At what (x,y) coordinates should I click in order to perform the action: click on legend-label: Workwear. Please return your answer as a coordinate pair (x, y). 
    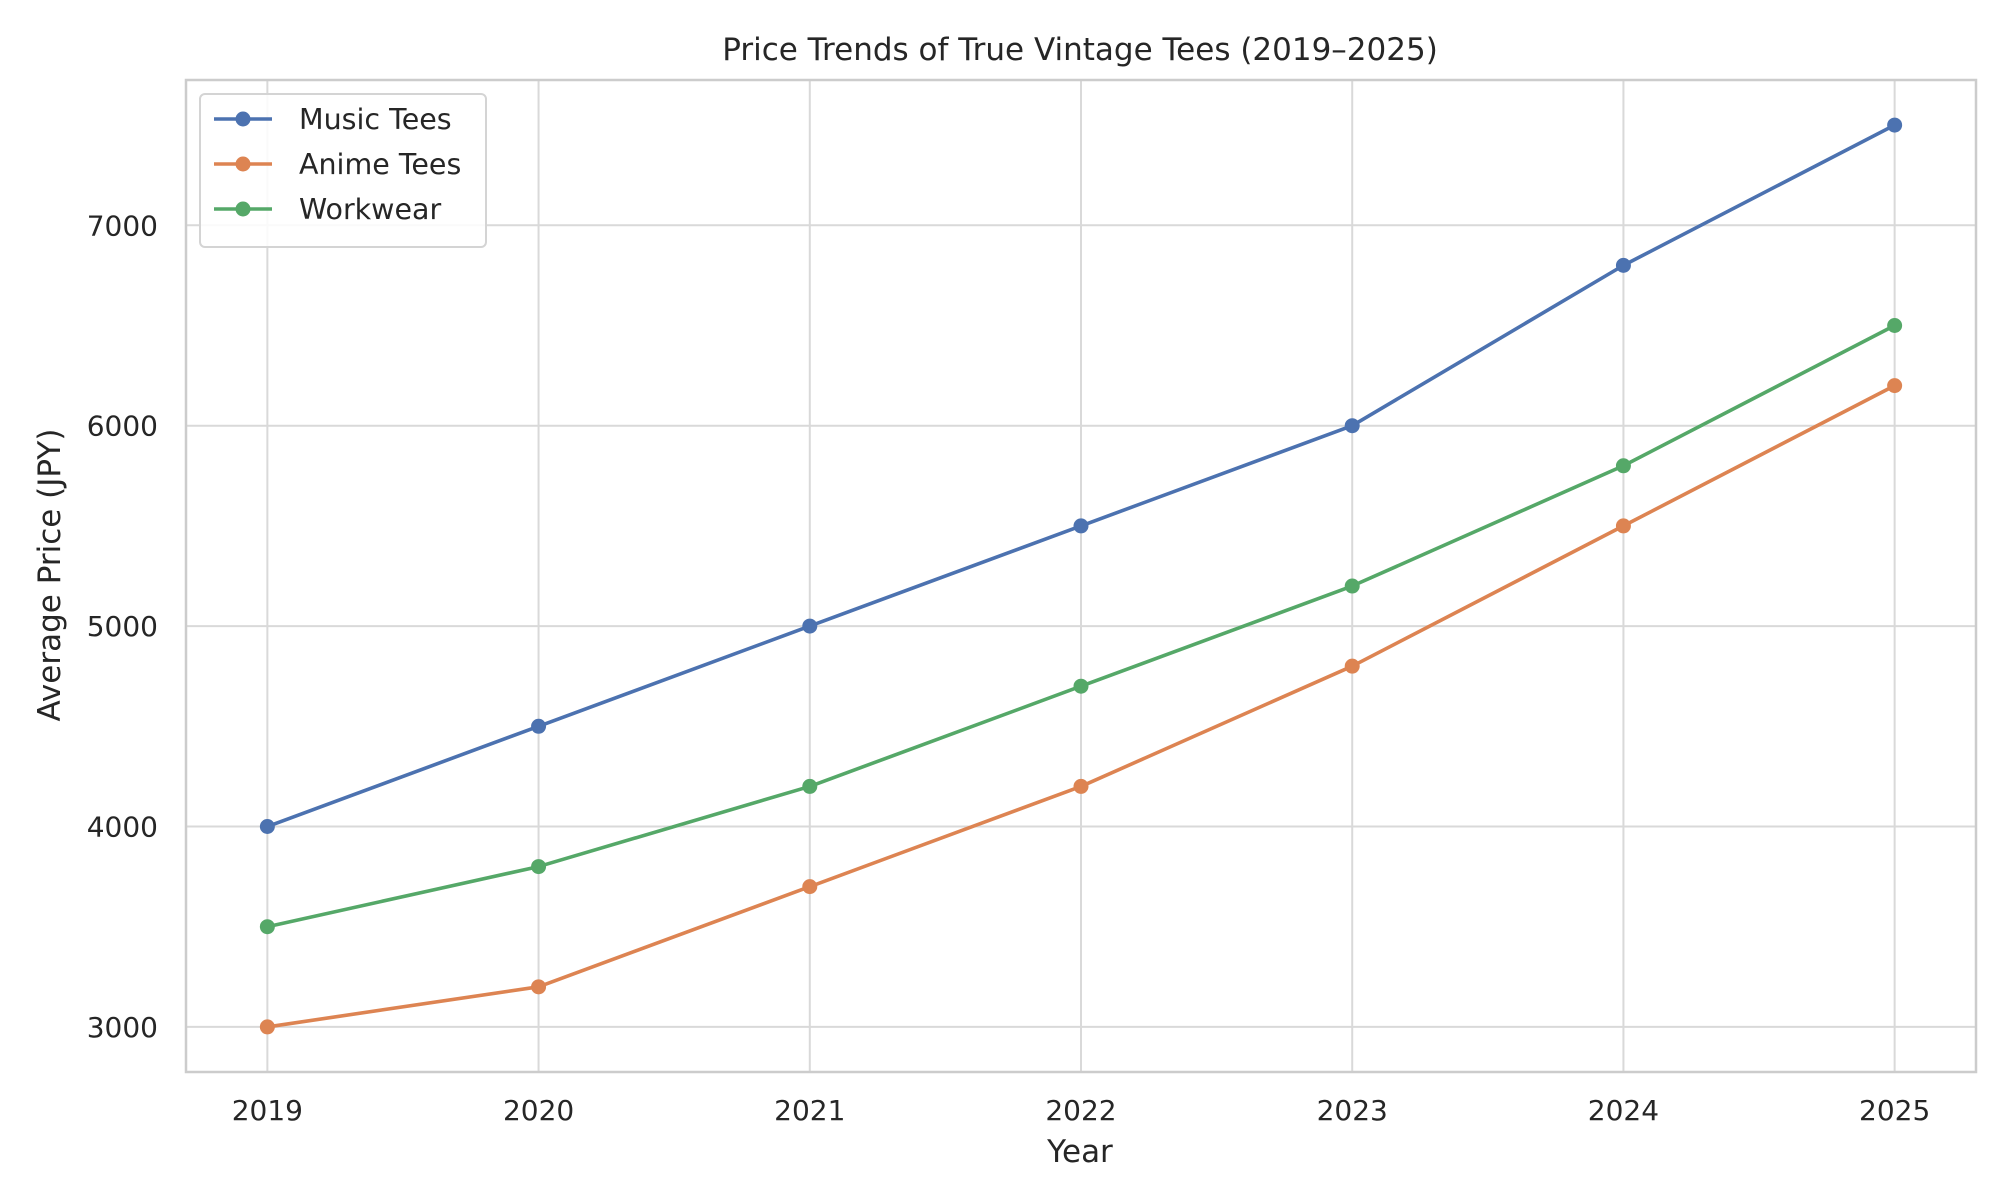
    Looking at the image, I should click on (370, 209).